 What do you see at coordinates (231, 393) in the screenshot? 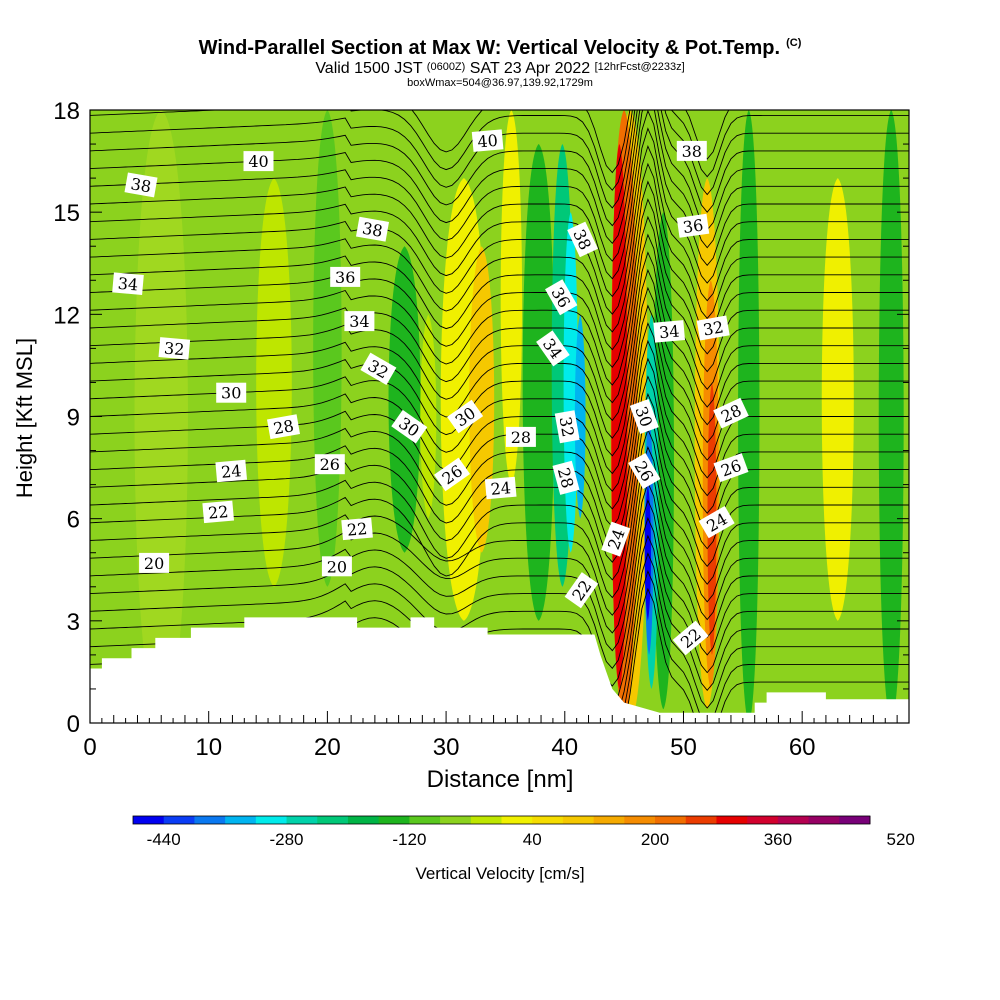
I see `contour-label-text: 30` at bounding box center [231, 393].